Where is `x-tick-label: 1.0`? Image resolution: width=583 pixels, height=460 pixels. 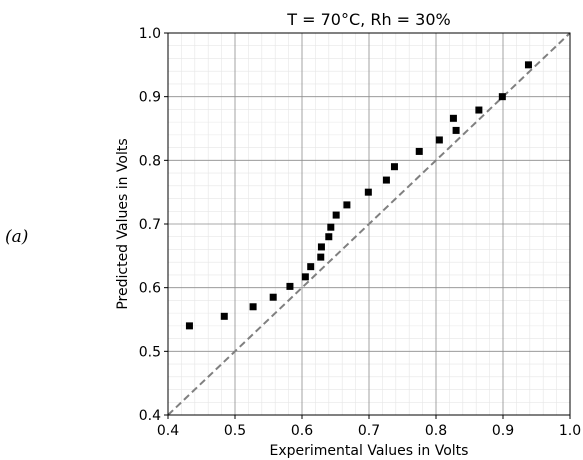 x-tick-label: 1.0 is located at coordinates (570, 431).